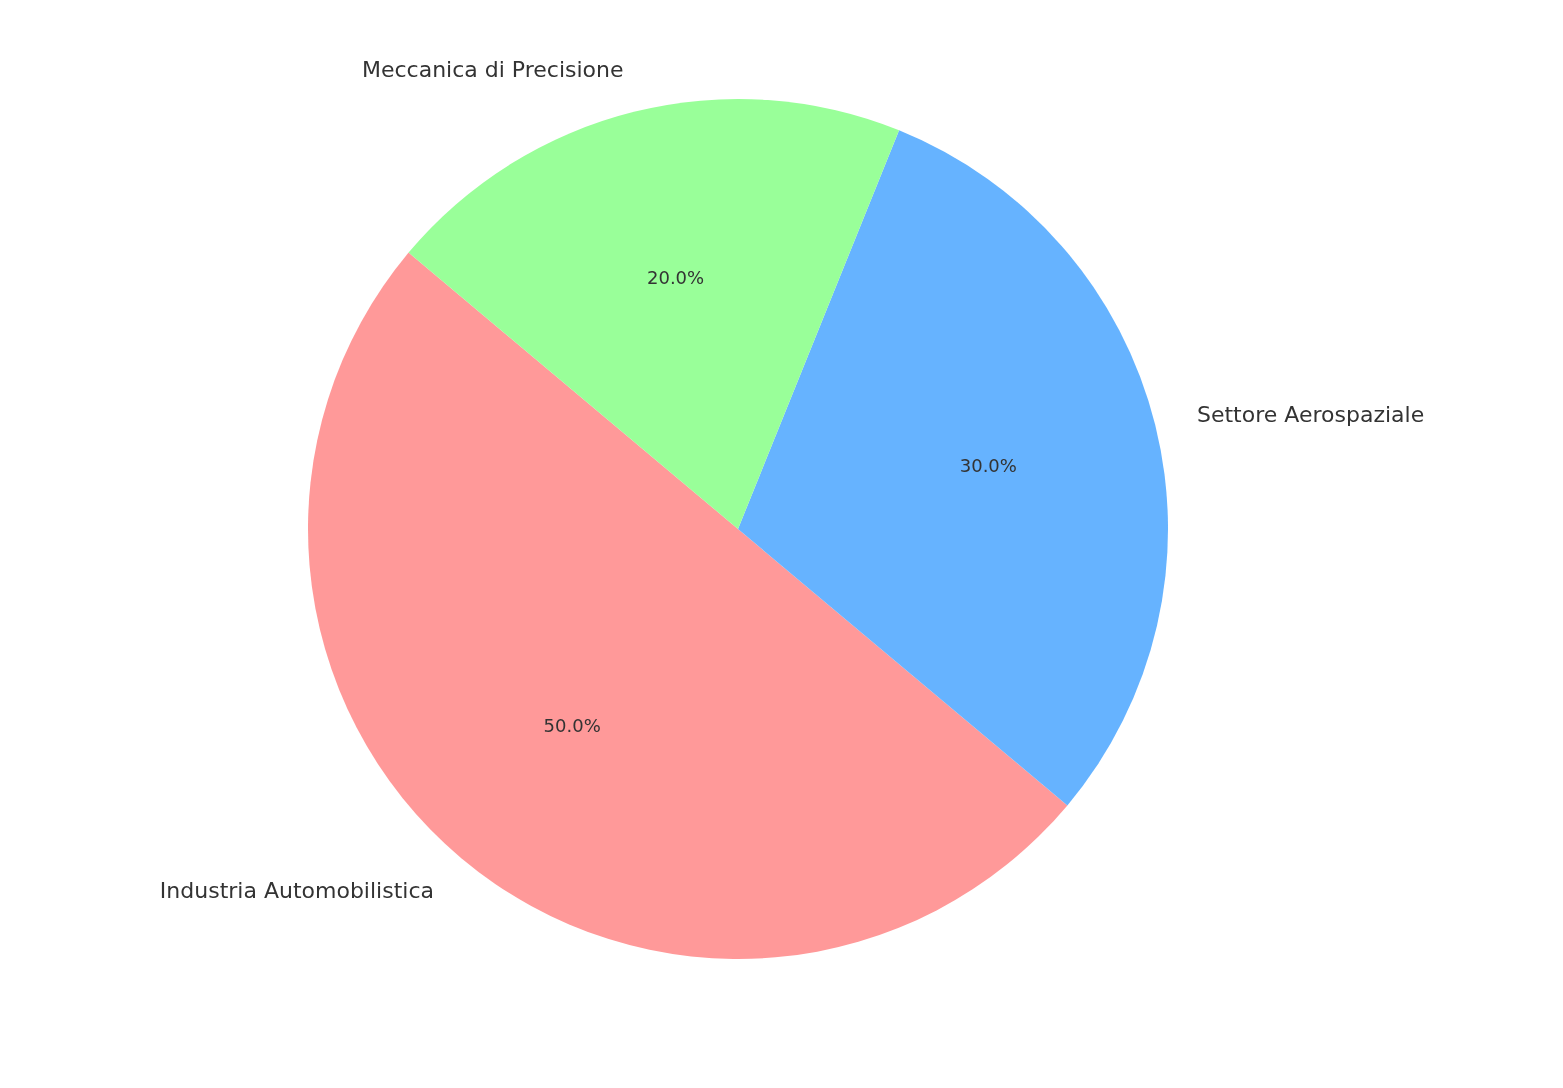 This screenshot has height=1088, width=1563. What do you see at coordinates (675, 277) in the screenshot?
I see `data-label: 20.0%` at bounding box center [675, 277].